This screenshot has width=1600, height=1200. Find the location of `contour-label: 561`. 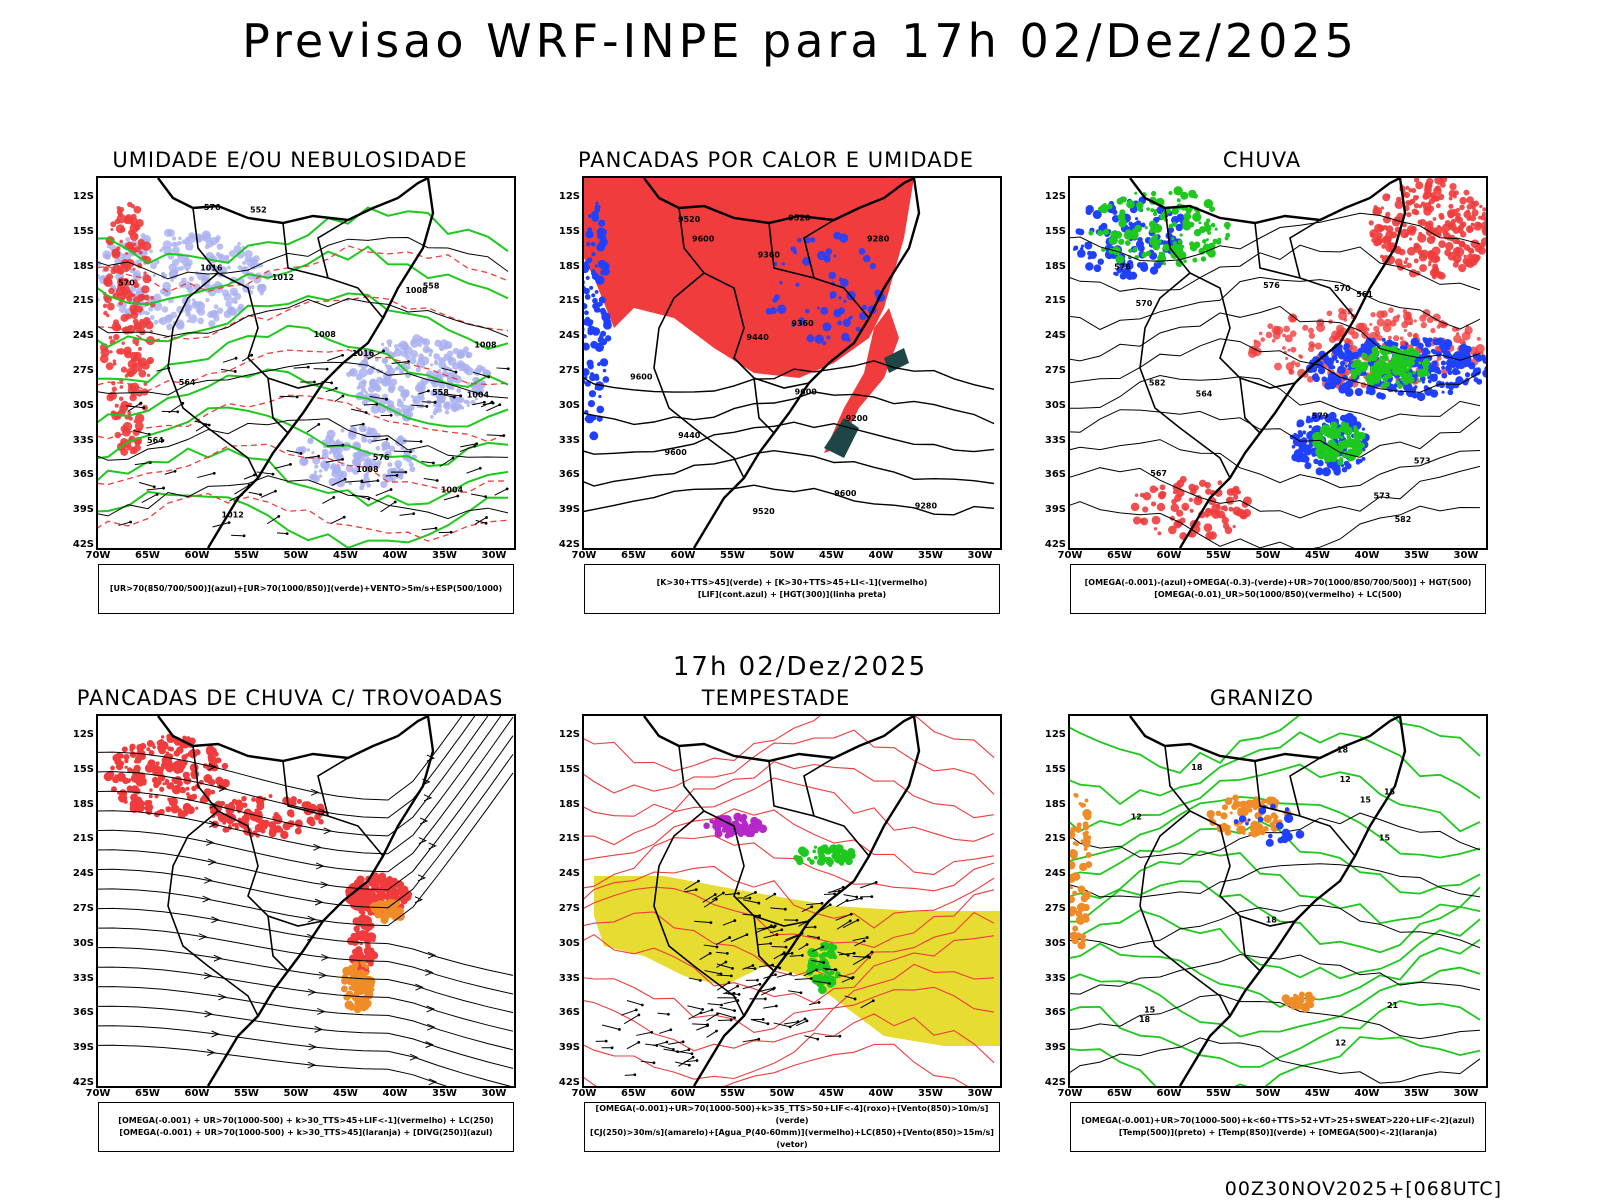

contour-label: 561 is located at coordinates (1364, 294).